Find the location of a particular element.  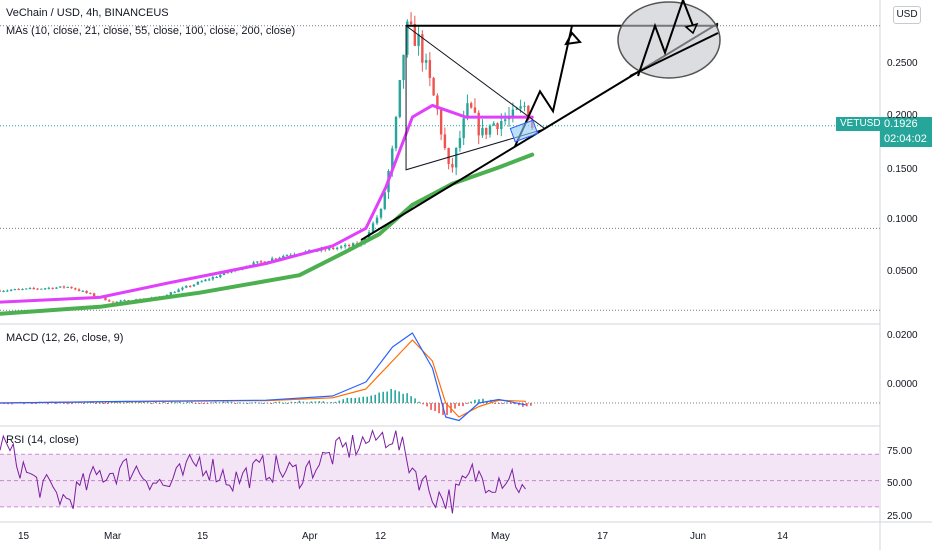

target-zigzag is located at coordinates (665, 38).